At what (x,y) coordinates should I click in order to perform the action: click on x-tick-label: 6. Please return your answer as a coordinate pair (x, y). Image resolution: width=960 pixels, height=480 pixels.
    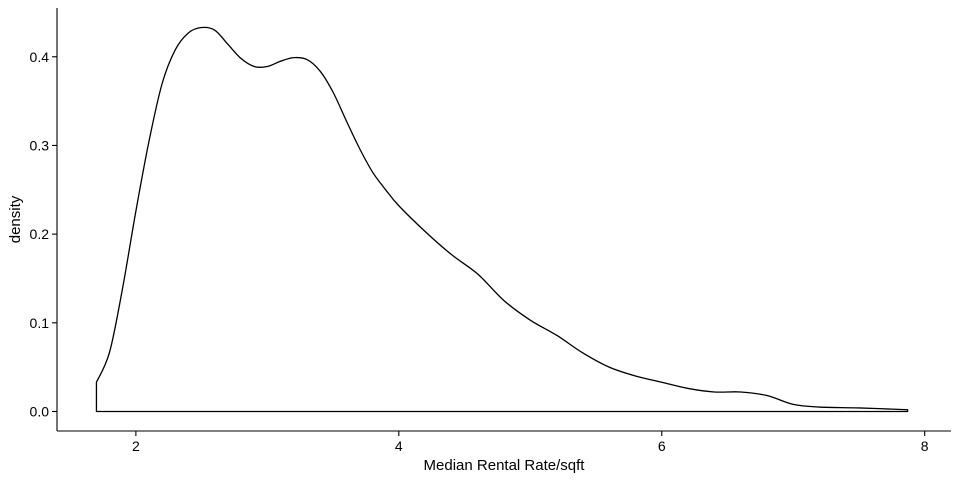
    Looking at the image, I should click on (662, 446).